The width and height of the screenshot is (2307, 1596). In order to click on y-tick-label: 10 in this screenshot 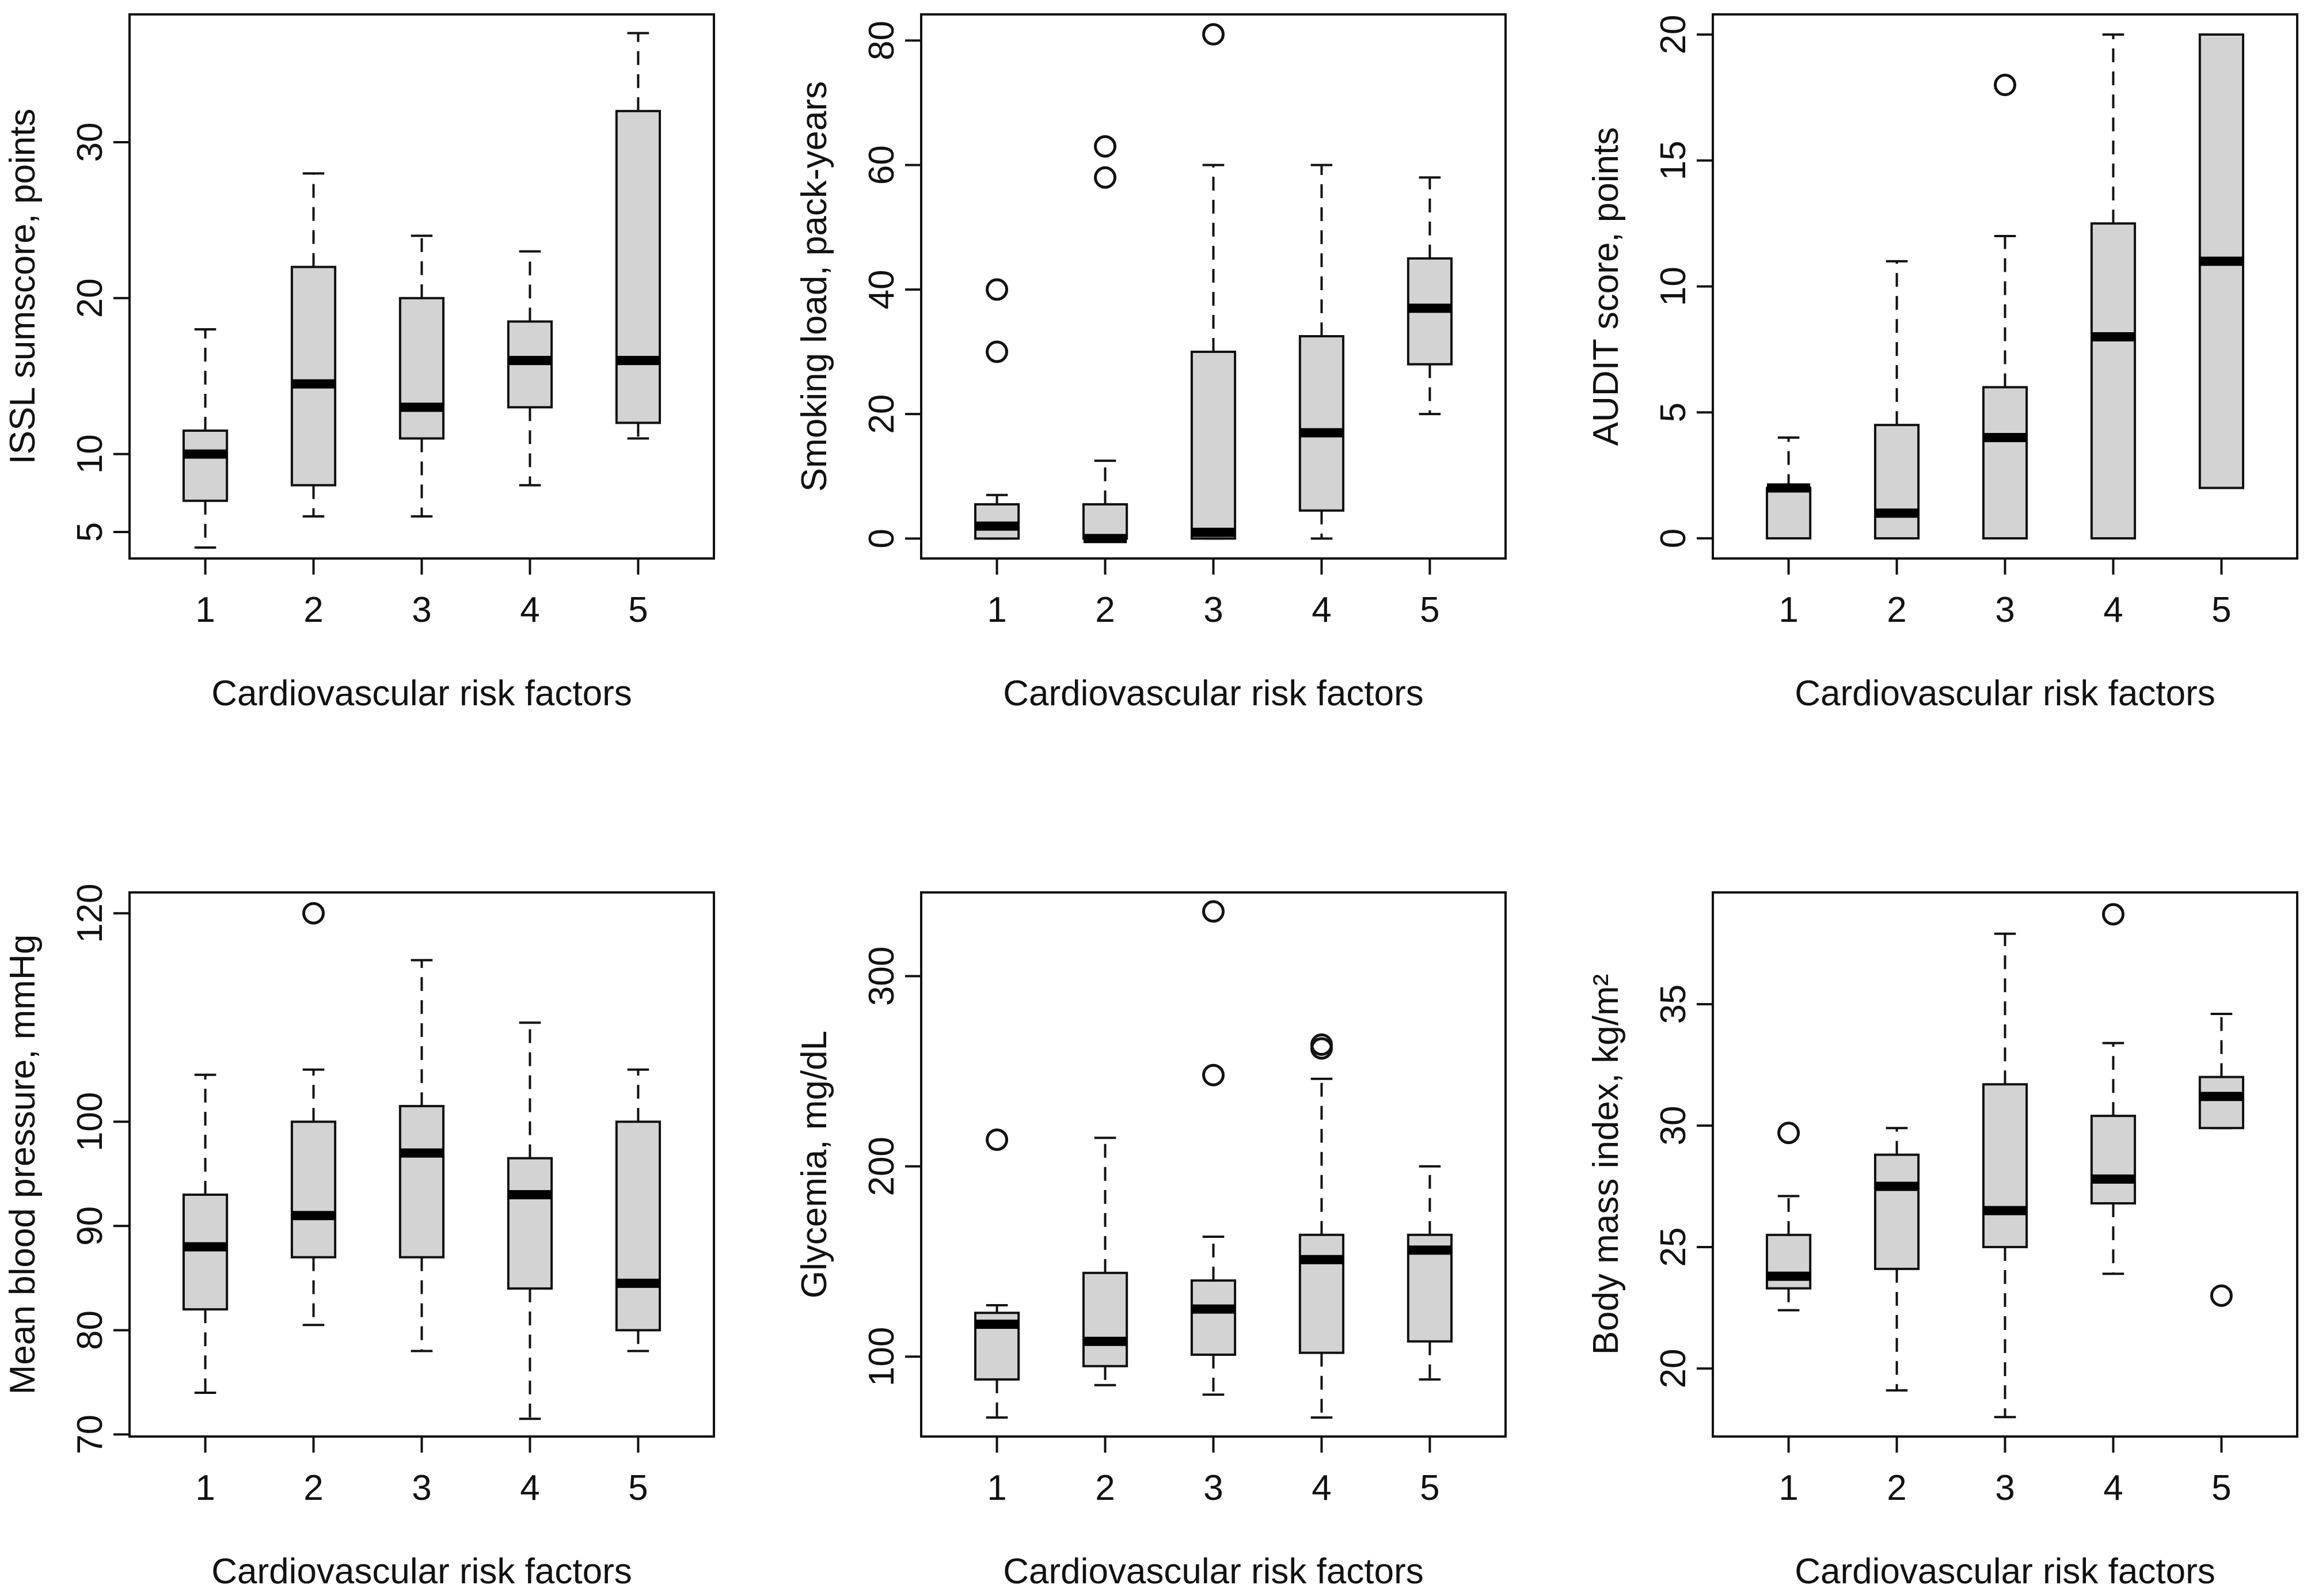, I will do `click(90, 454)`.